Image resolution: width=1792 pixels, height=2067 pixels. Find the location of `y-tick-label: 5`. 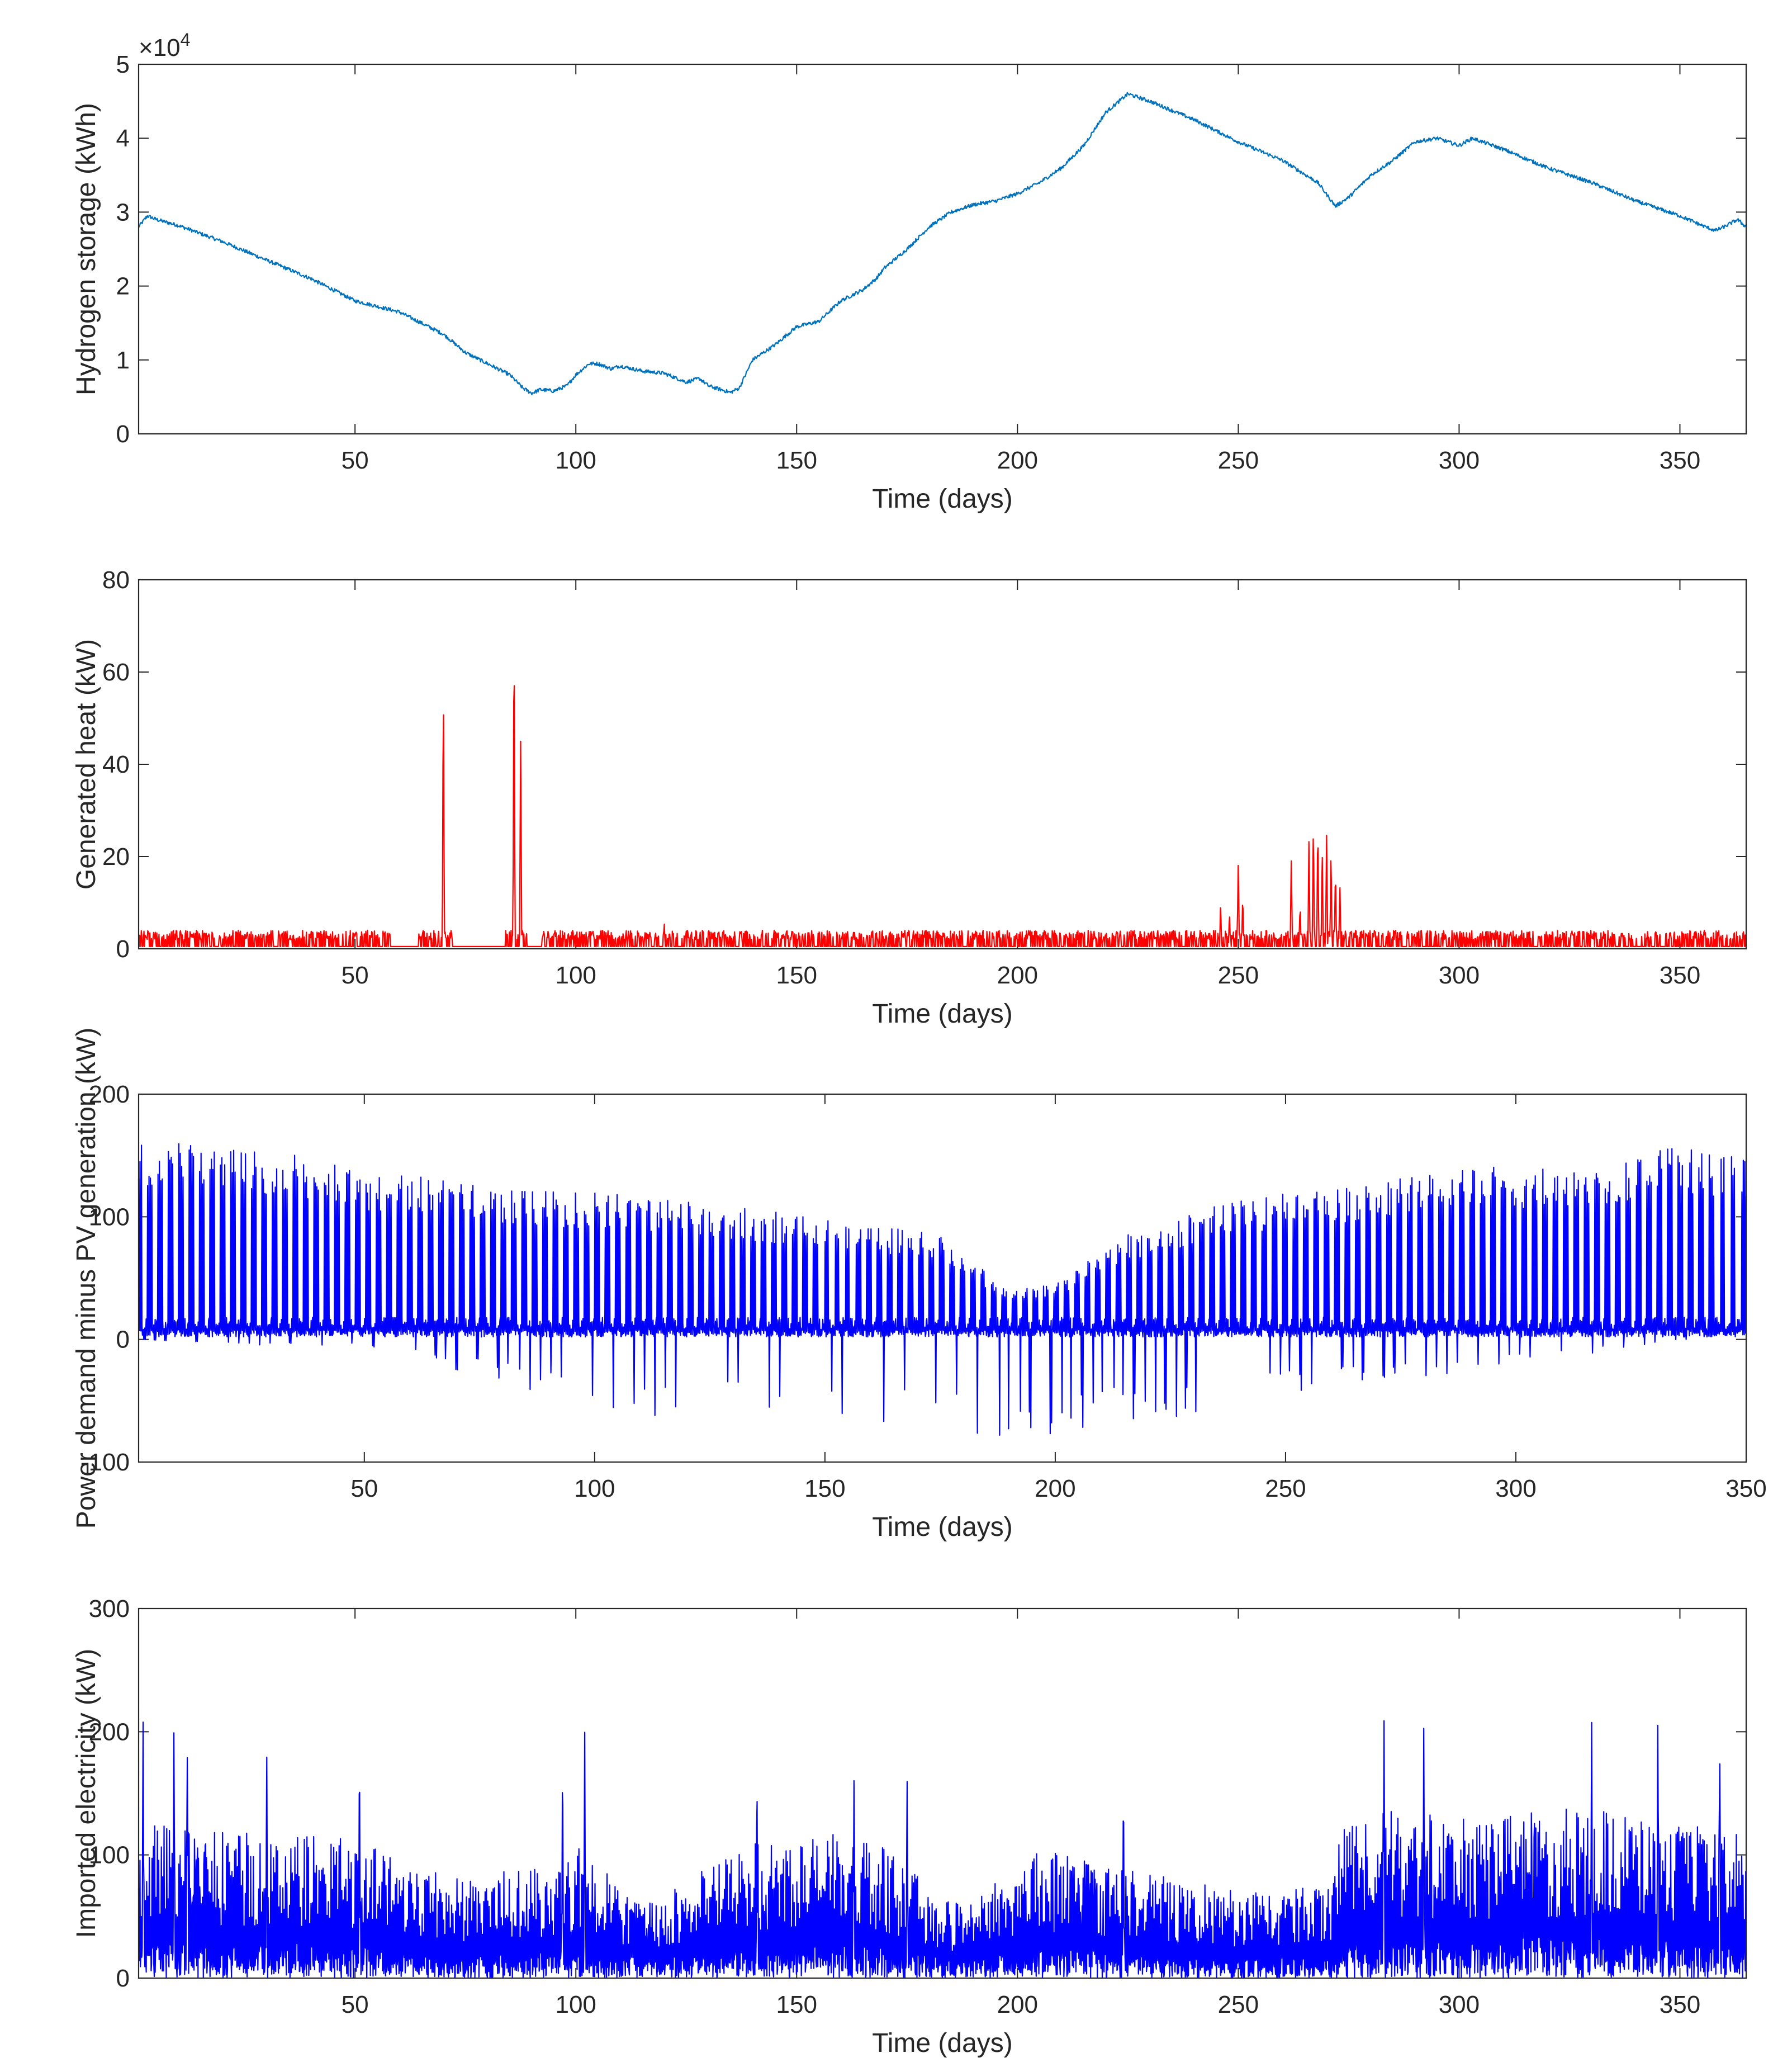

y-tick-label: 5 is located at coordinates (123, 64).